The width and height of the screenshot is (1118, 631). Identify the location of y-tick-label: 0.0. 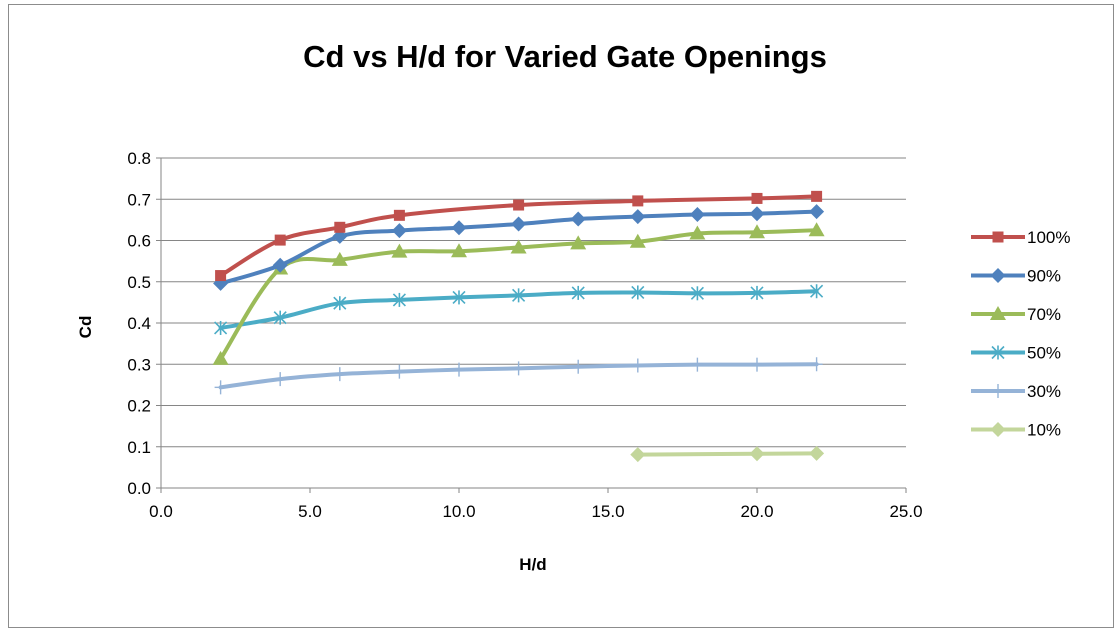
(139, 488).